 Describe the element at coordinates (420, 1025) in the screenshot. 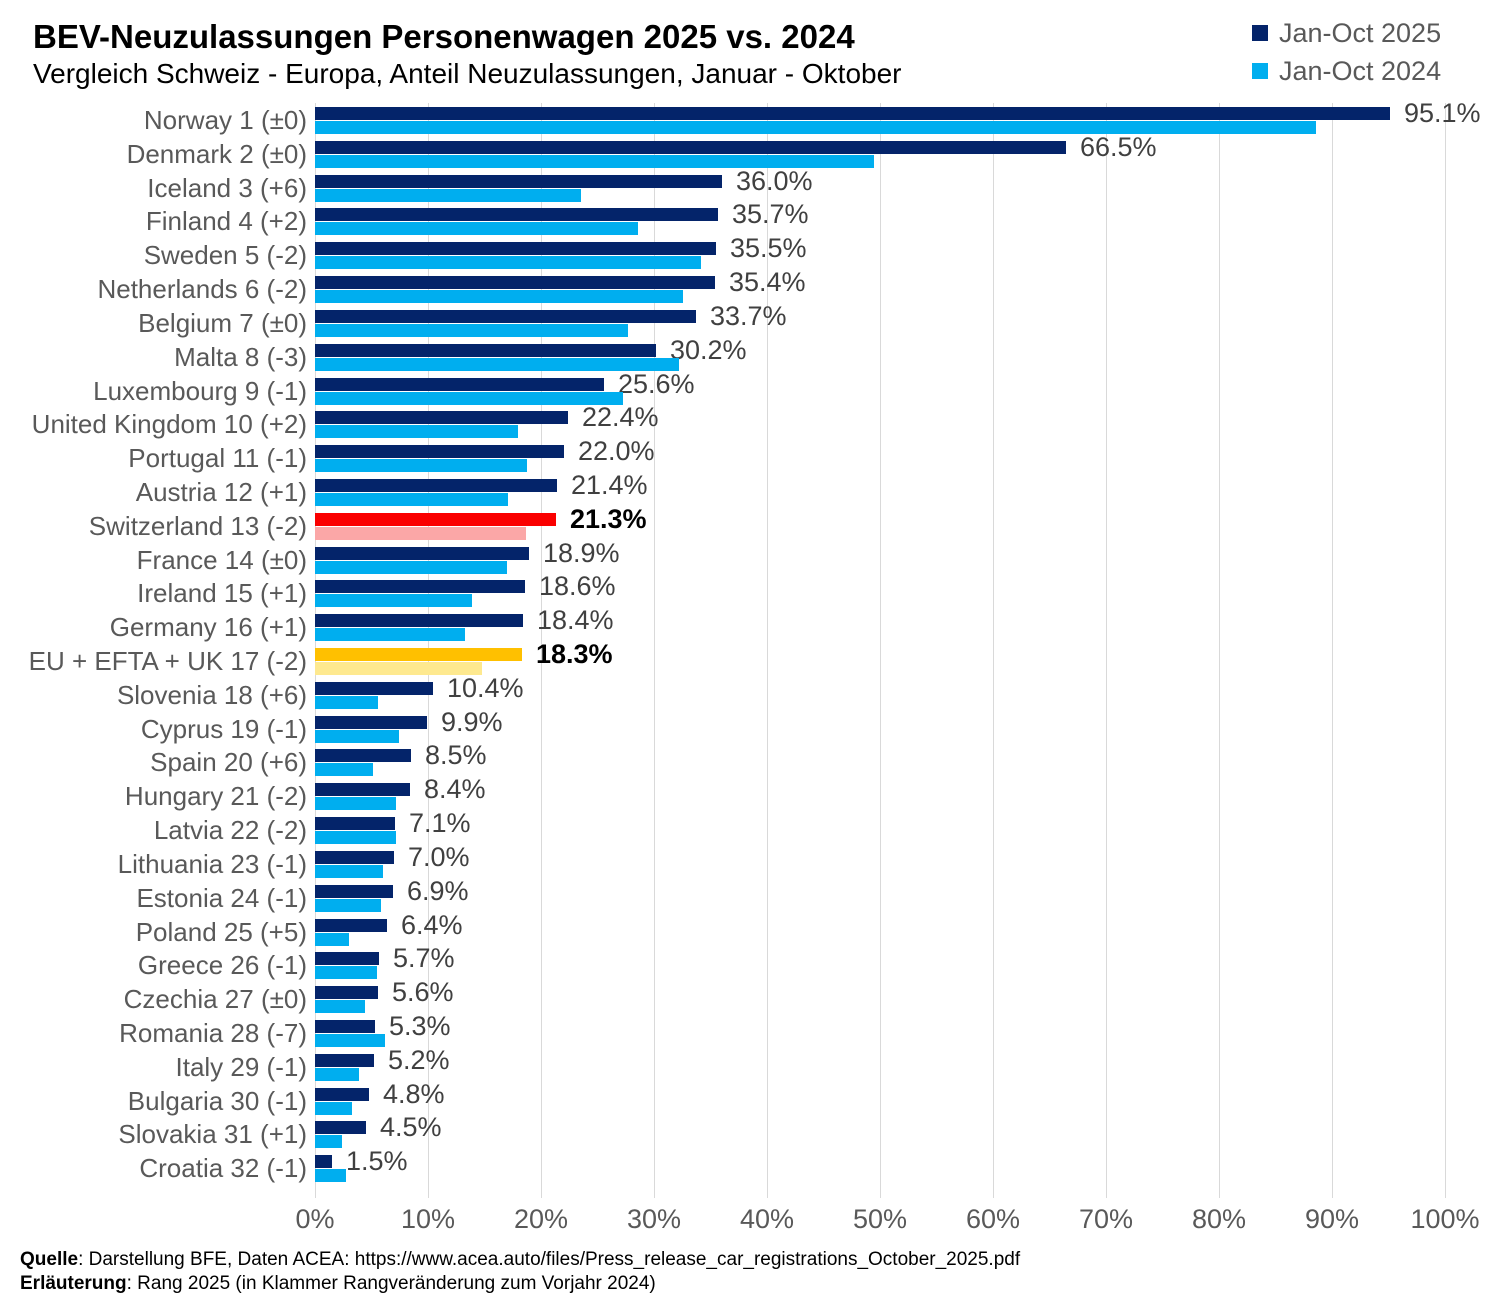

I see `value-label: 5.3%` at that location.